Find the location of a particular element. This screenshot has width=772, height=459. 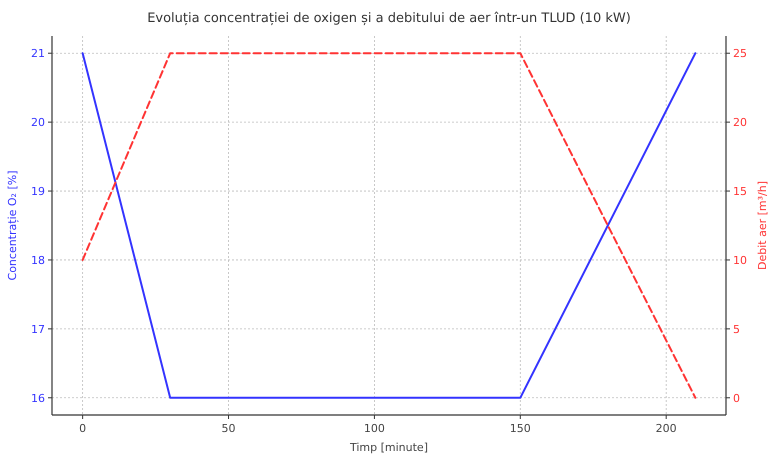

y2-axis-title: Debit aer [m³/h] is located at coordinates (762, 225).